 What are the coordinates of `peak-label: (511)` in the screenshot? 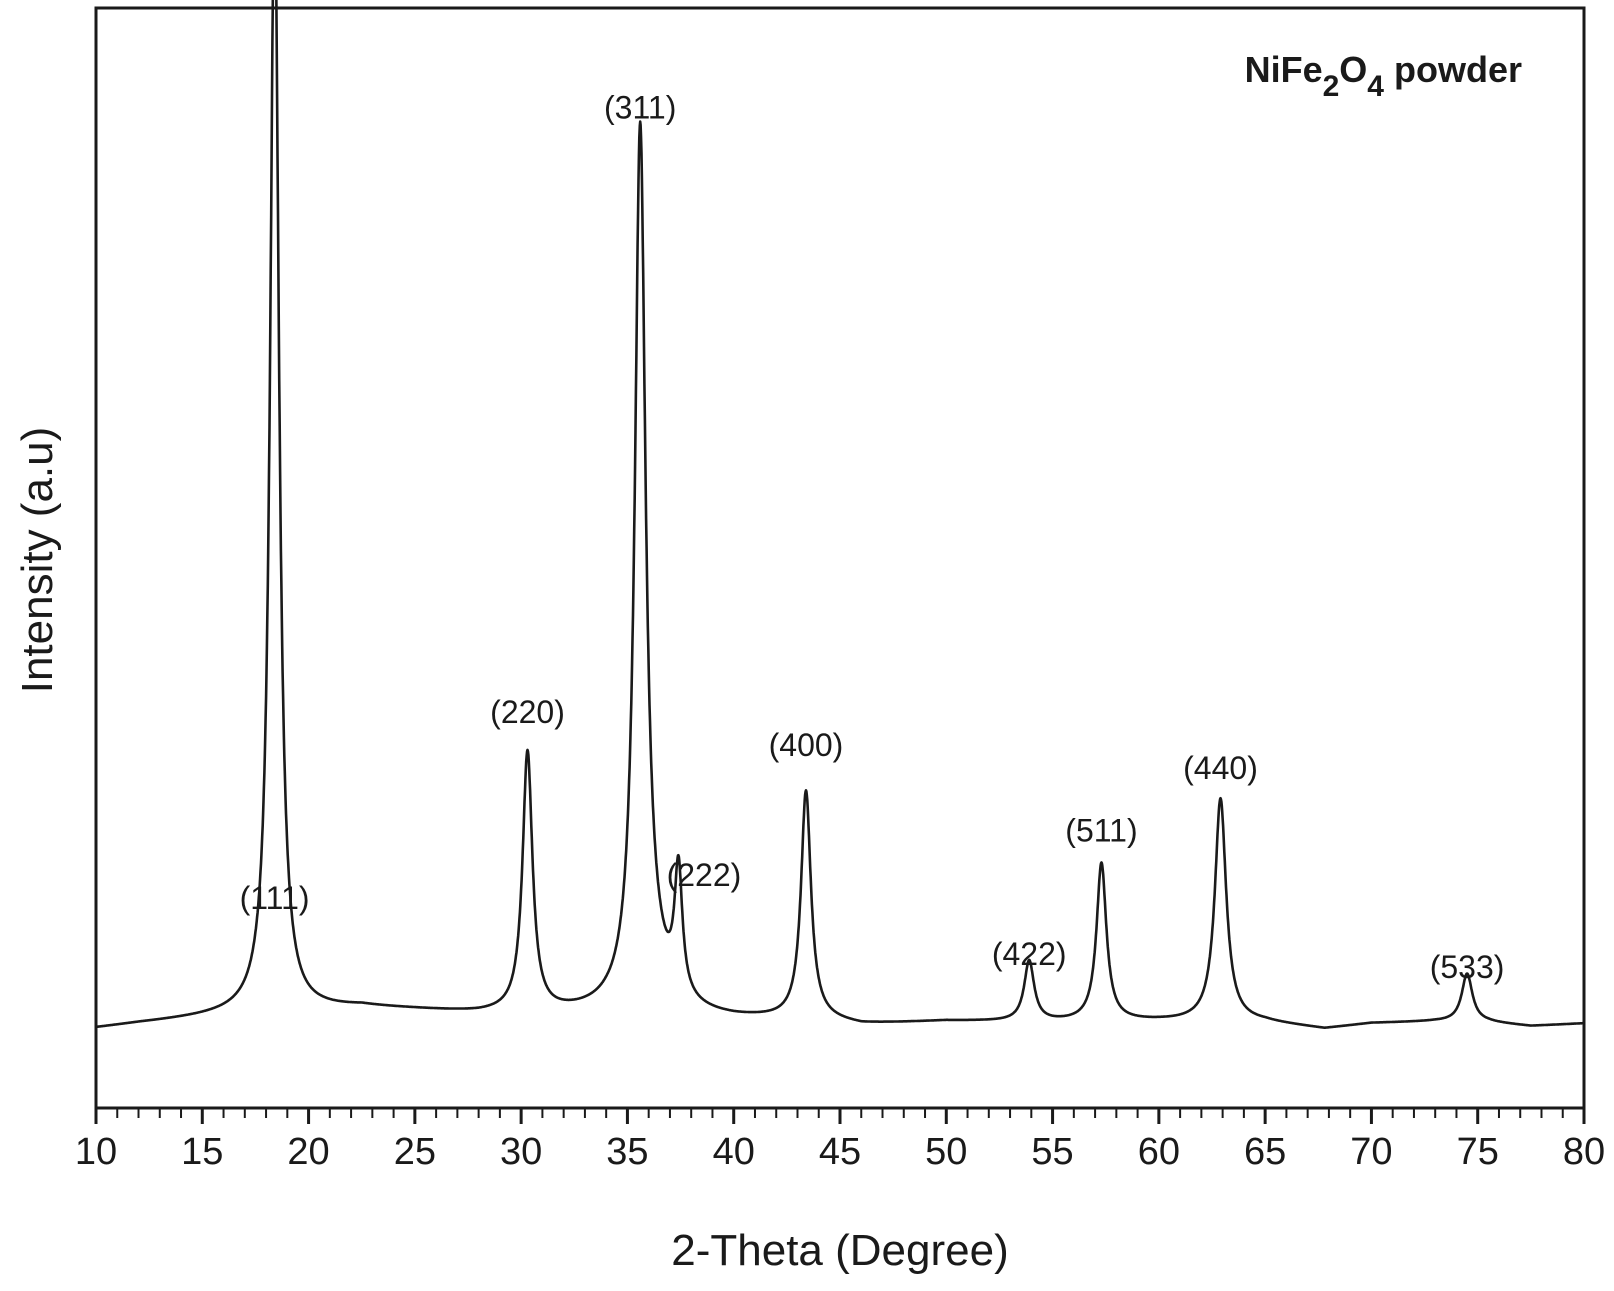 It's located at (1101, 830).